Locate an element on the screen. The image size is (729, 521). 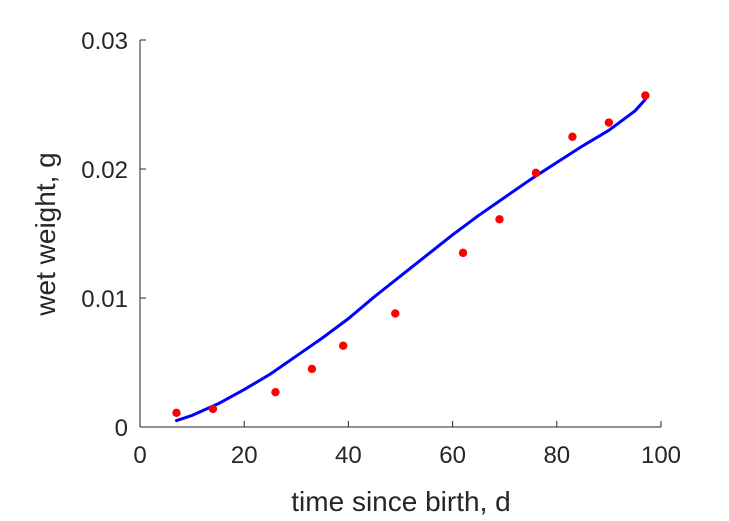
x-axis-ticks: 0 20 40 60 80 100 is located at coordinates (407, 445).